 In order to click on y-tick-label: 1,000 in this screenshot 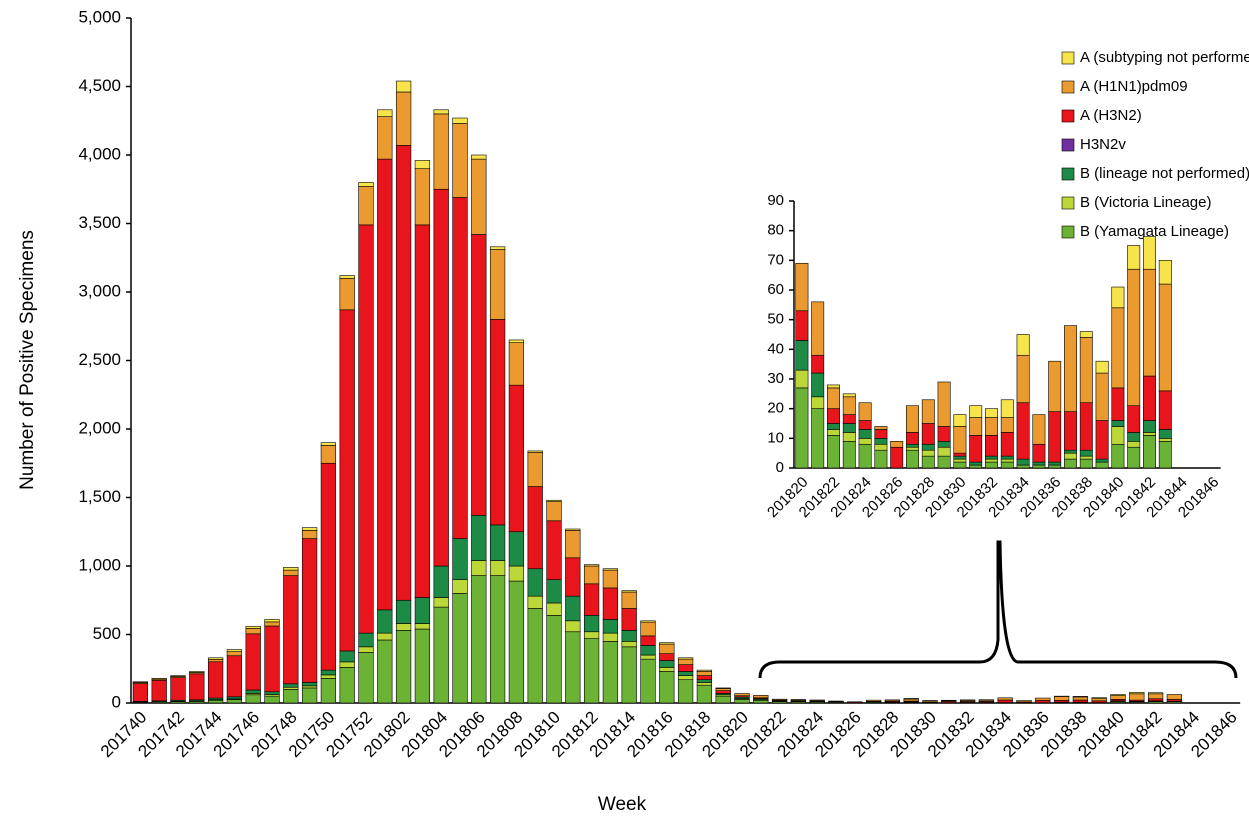, I will do `click(99, 564)`.